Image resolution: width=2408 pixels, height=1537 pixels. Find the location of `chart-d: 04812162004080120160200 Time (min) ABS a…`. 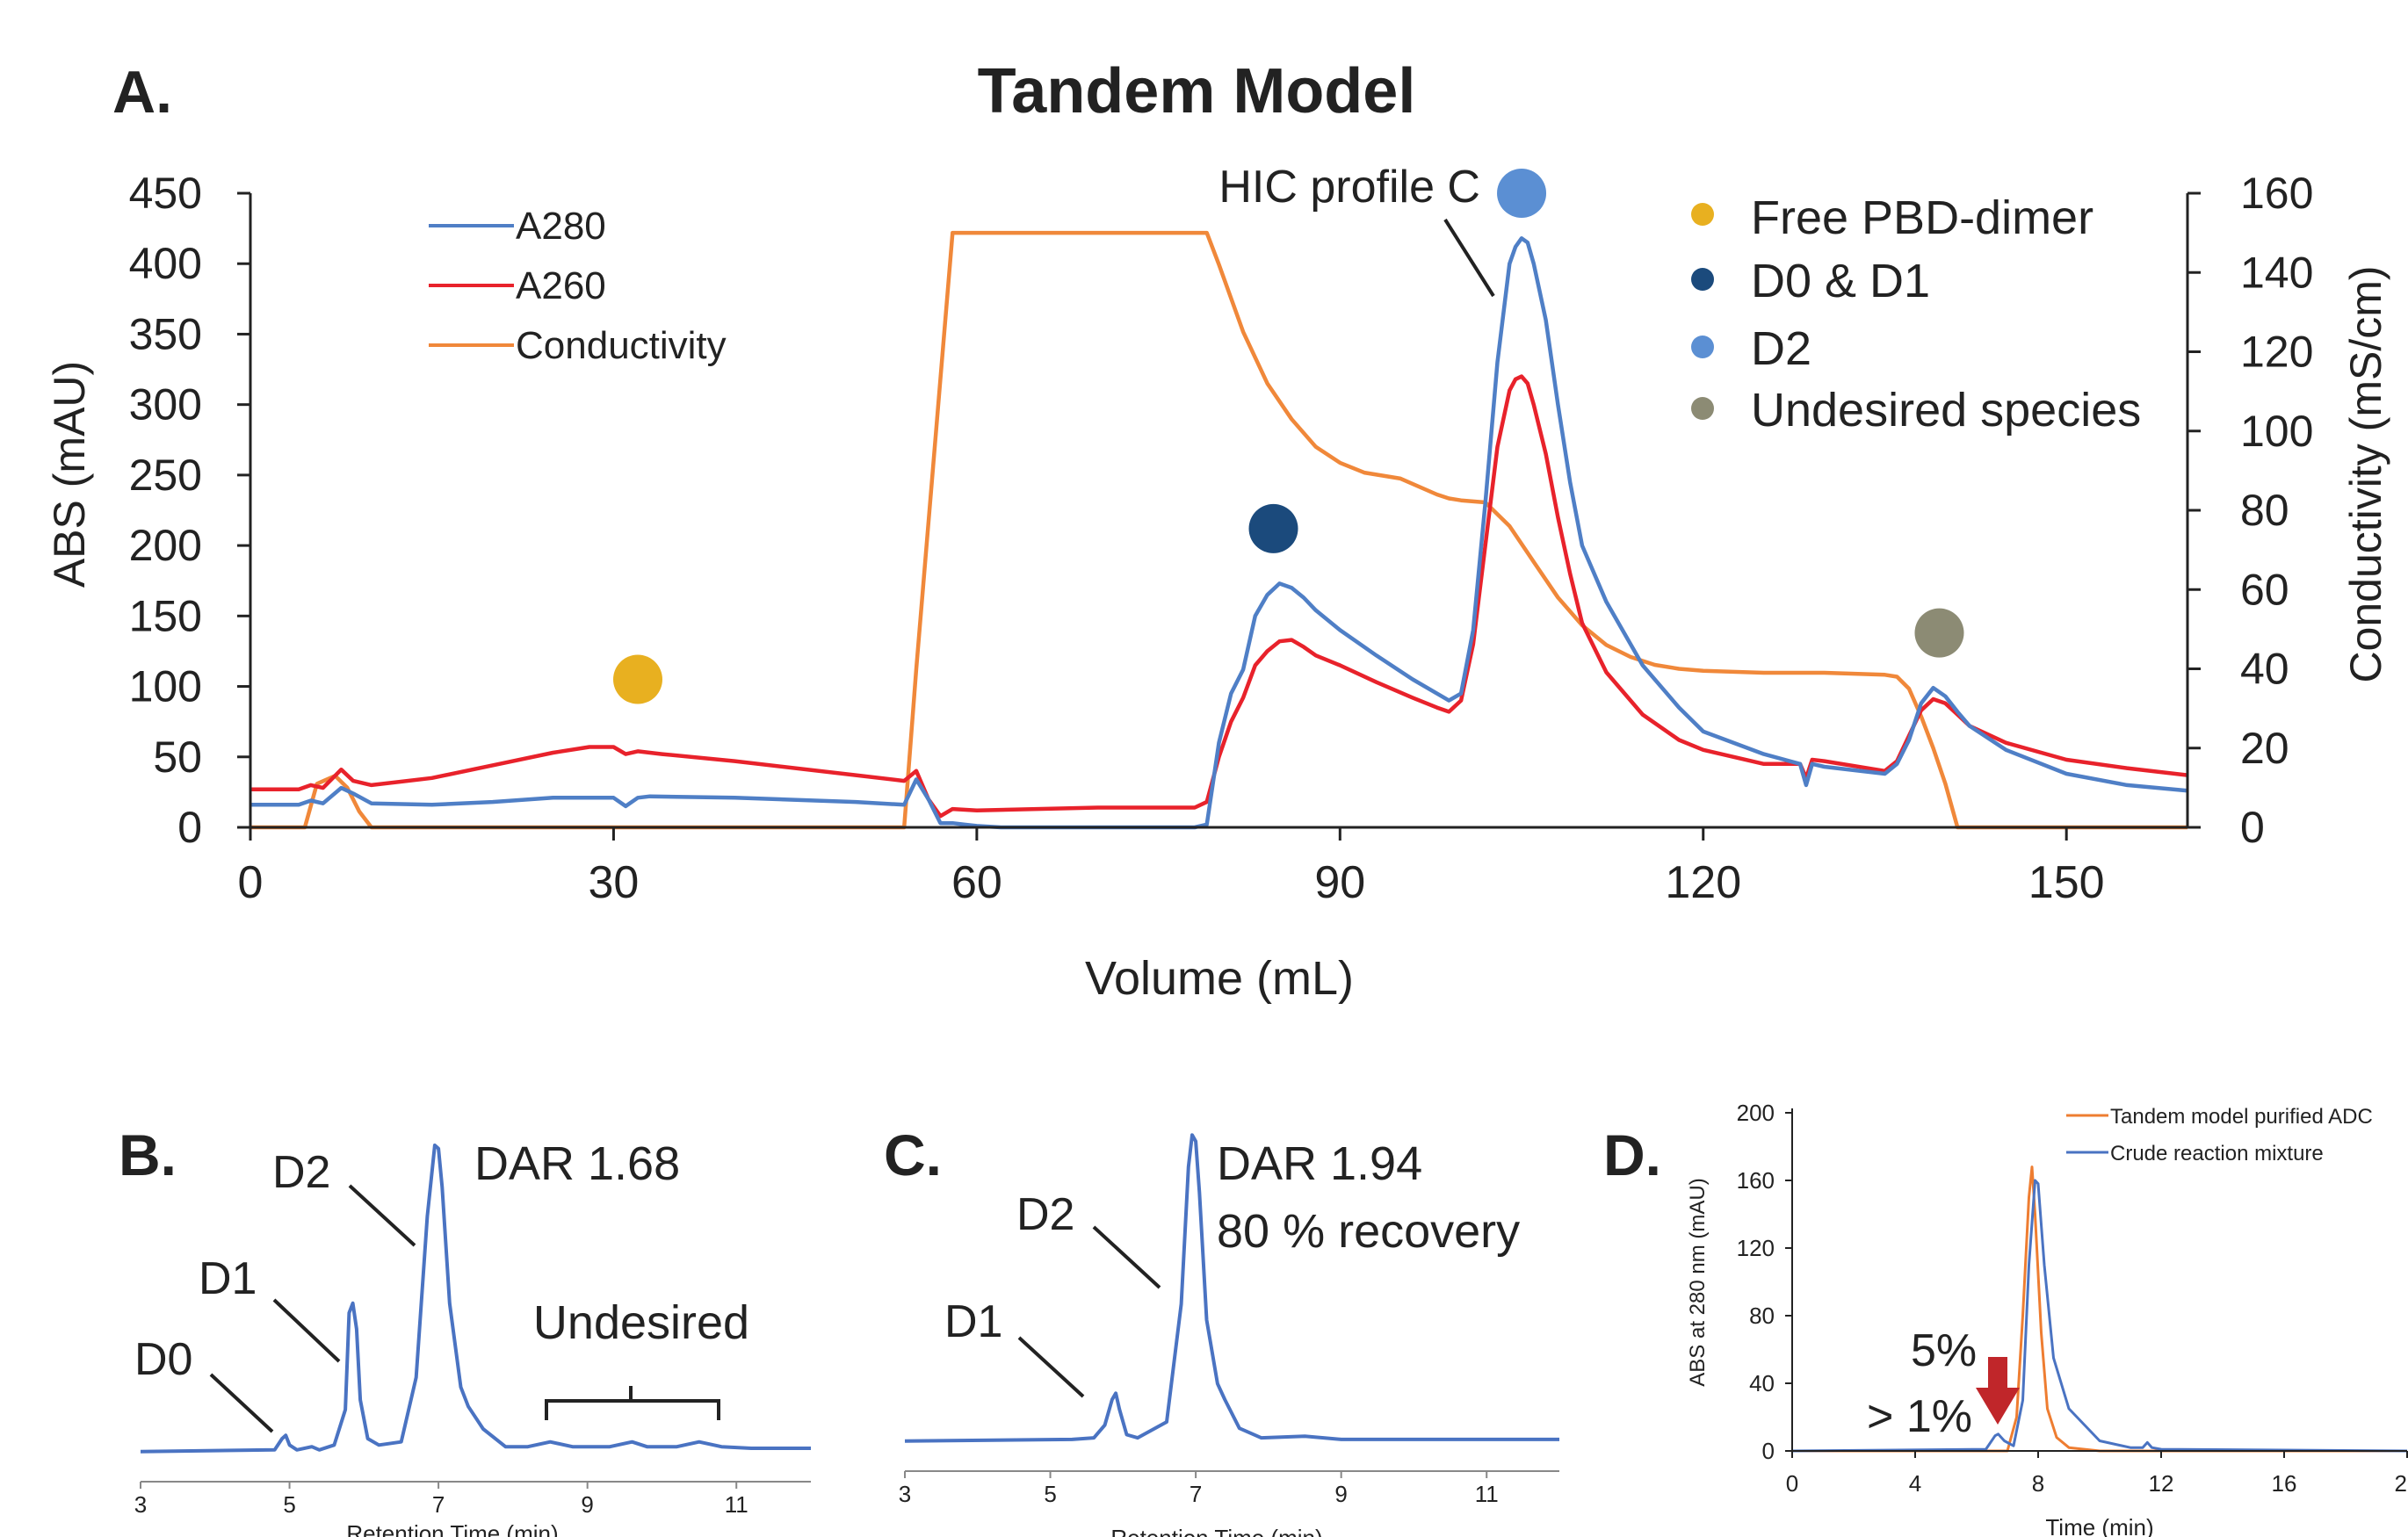

chart-d: 04812162004080120160200 Time (min) ABS a… is located at coordinates (2047, 1319).